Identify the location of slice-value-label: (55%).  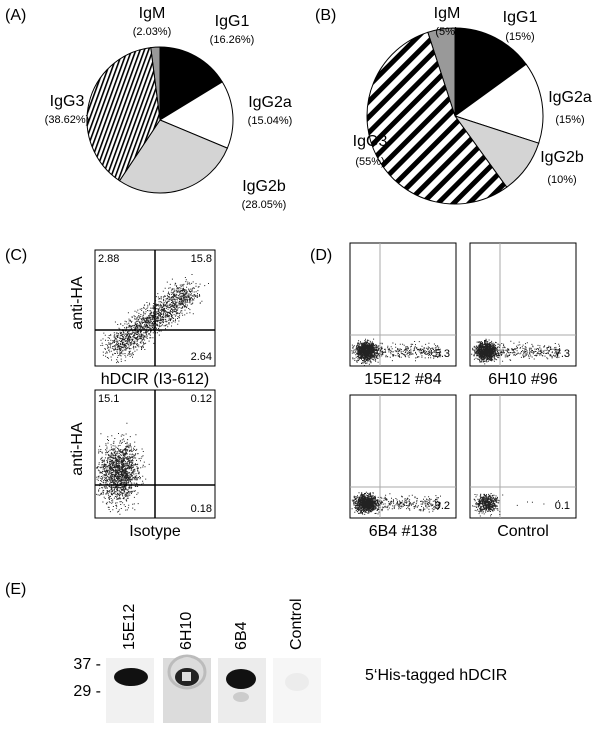
(369, 162).